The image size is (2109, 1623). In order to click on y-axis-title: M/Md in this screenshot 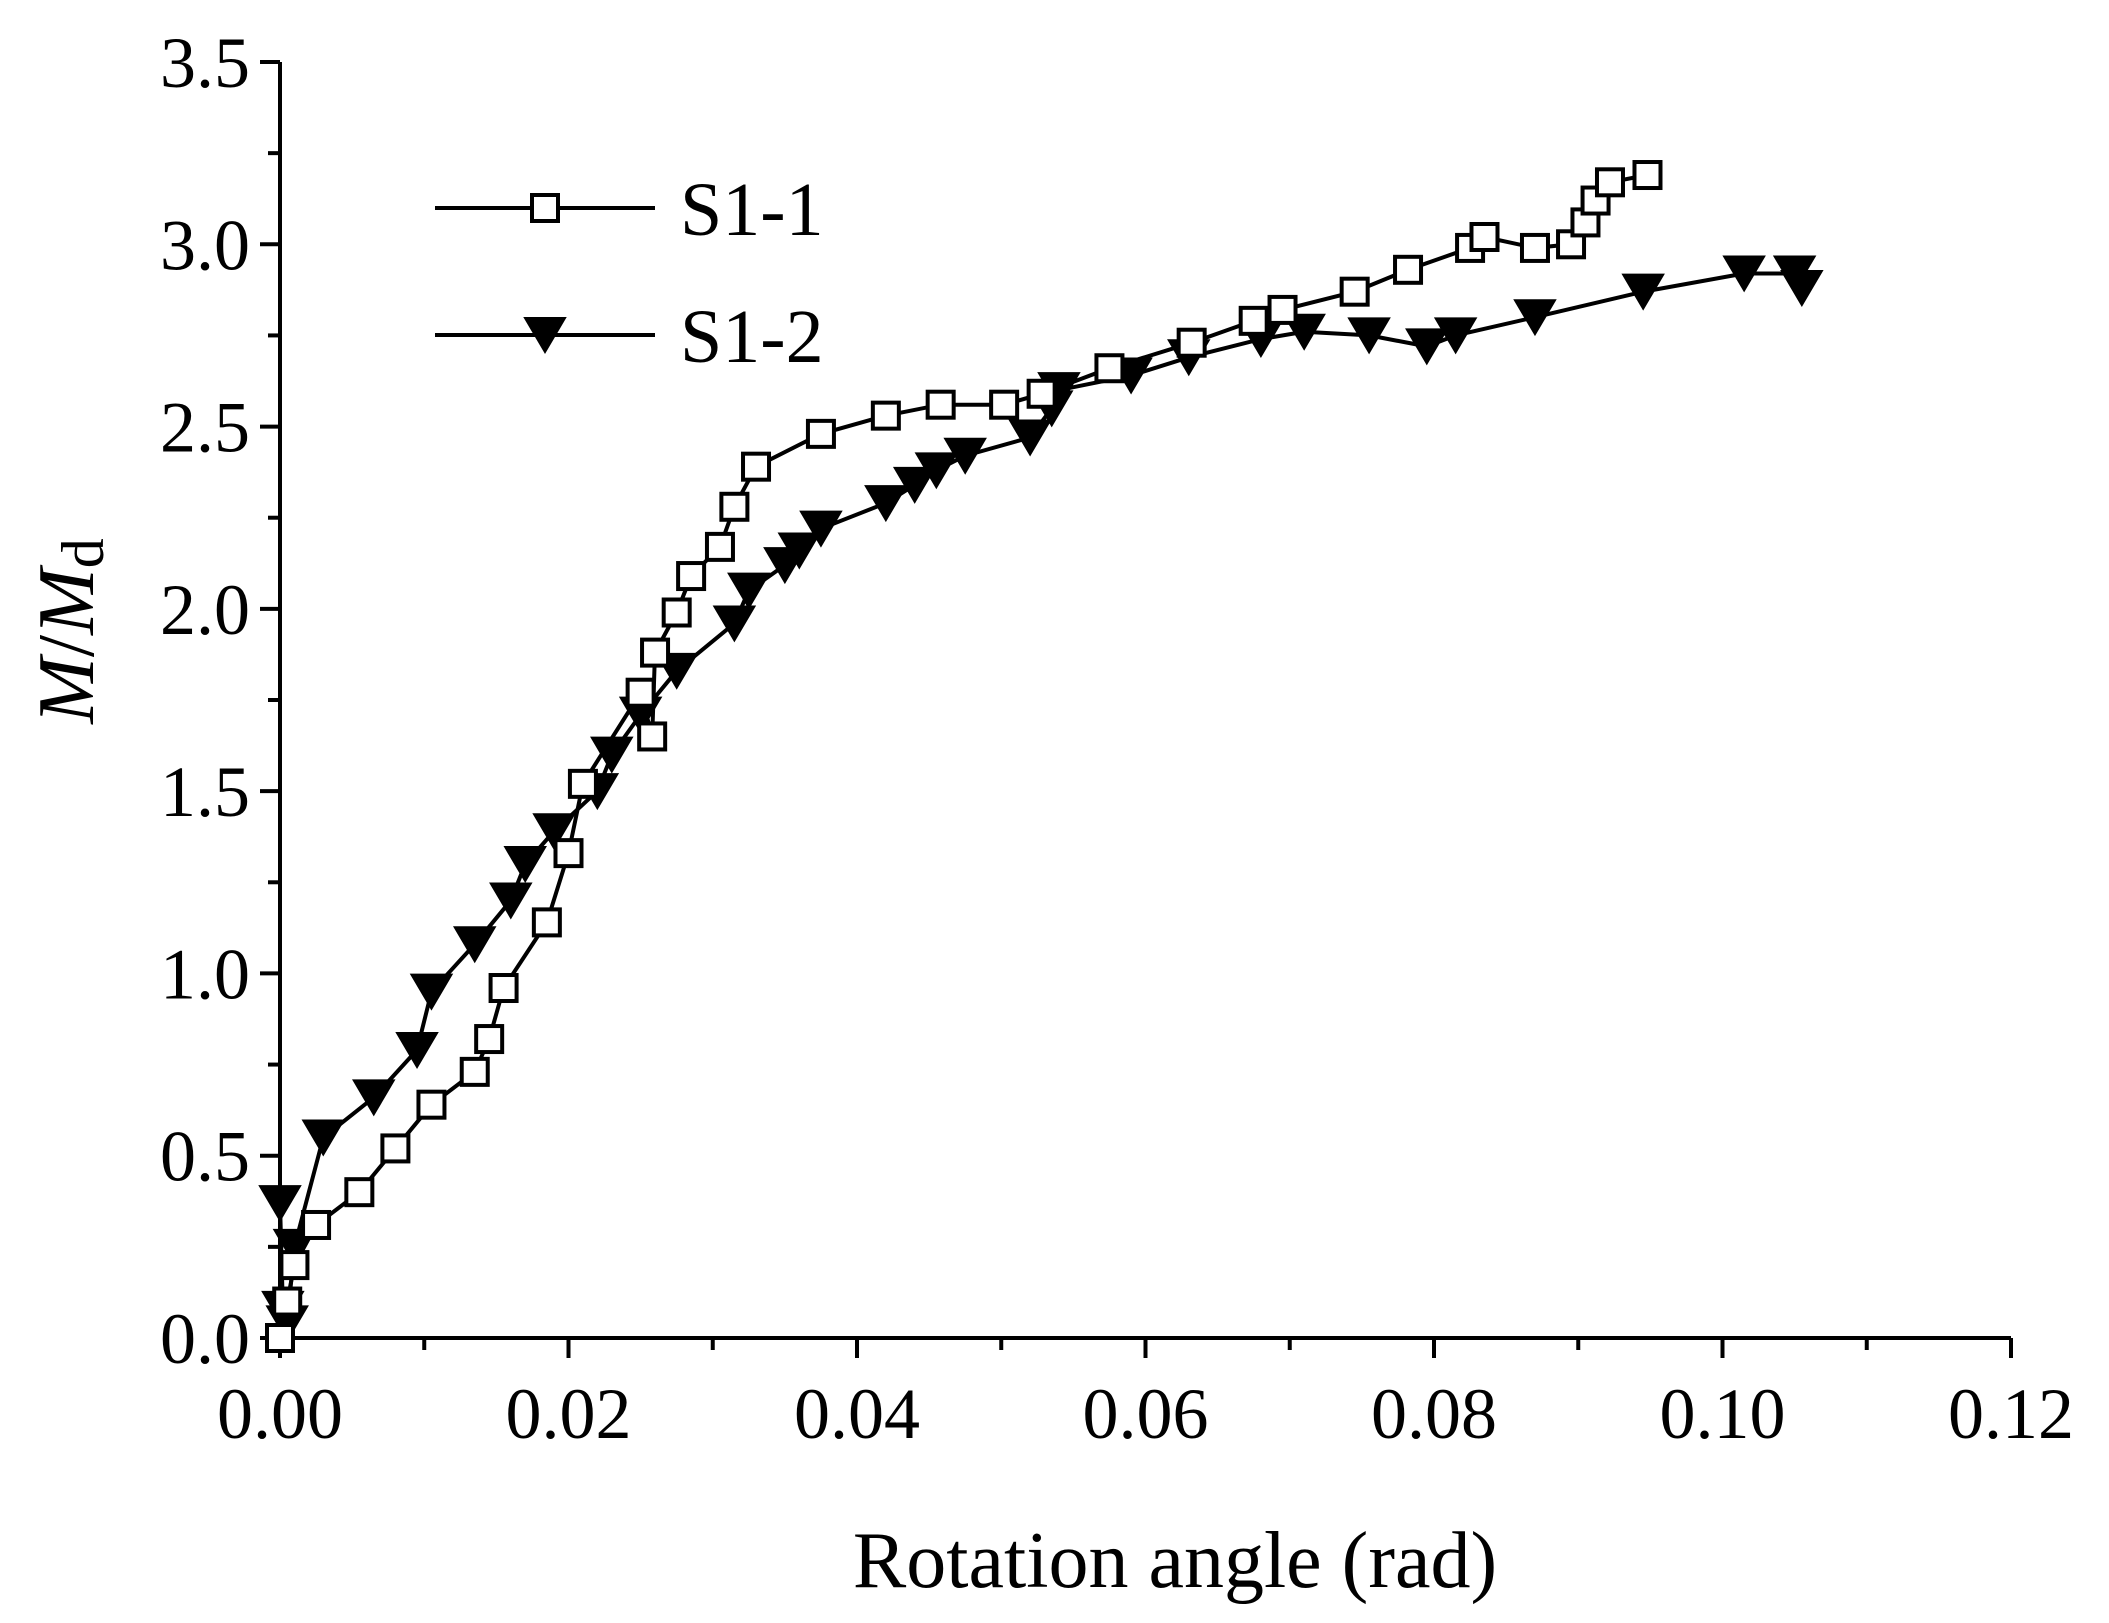, I will do `click(69, 631)`.